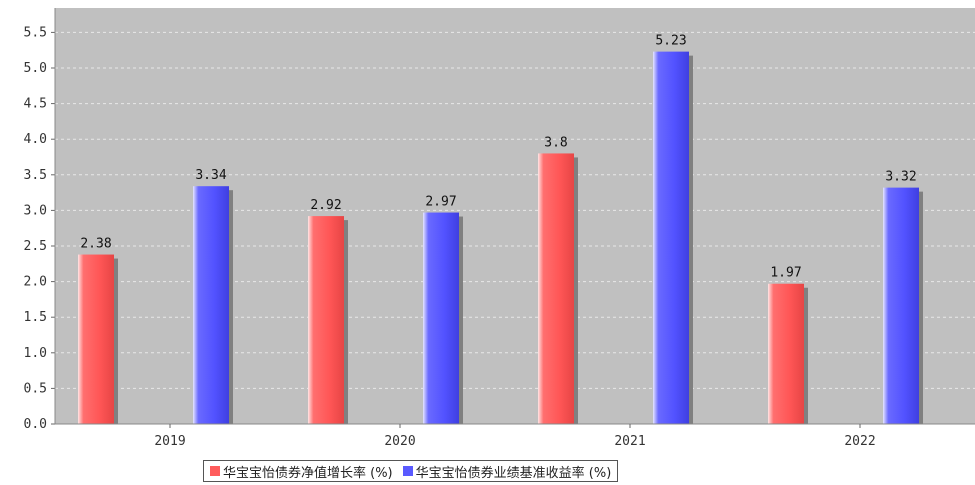  Describe the element at coordinates (35, 388) in the screenshot. I see `y-tick-label: 0.5` at that location.